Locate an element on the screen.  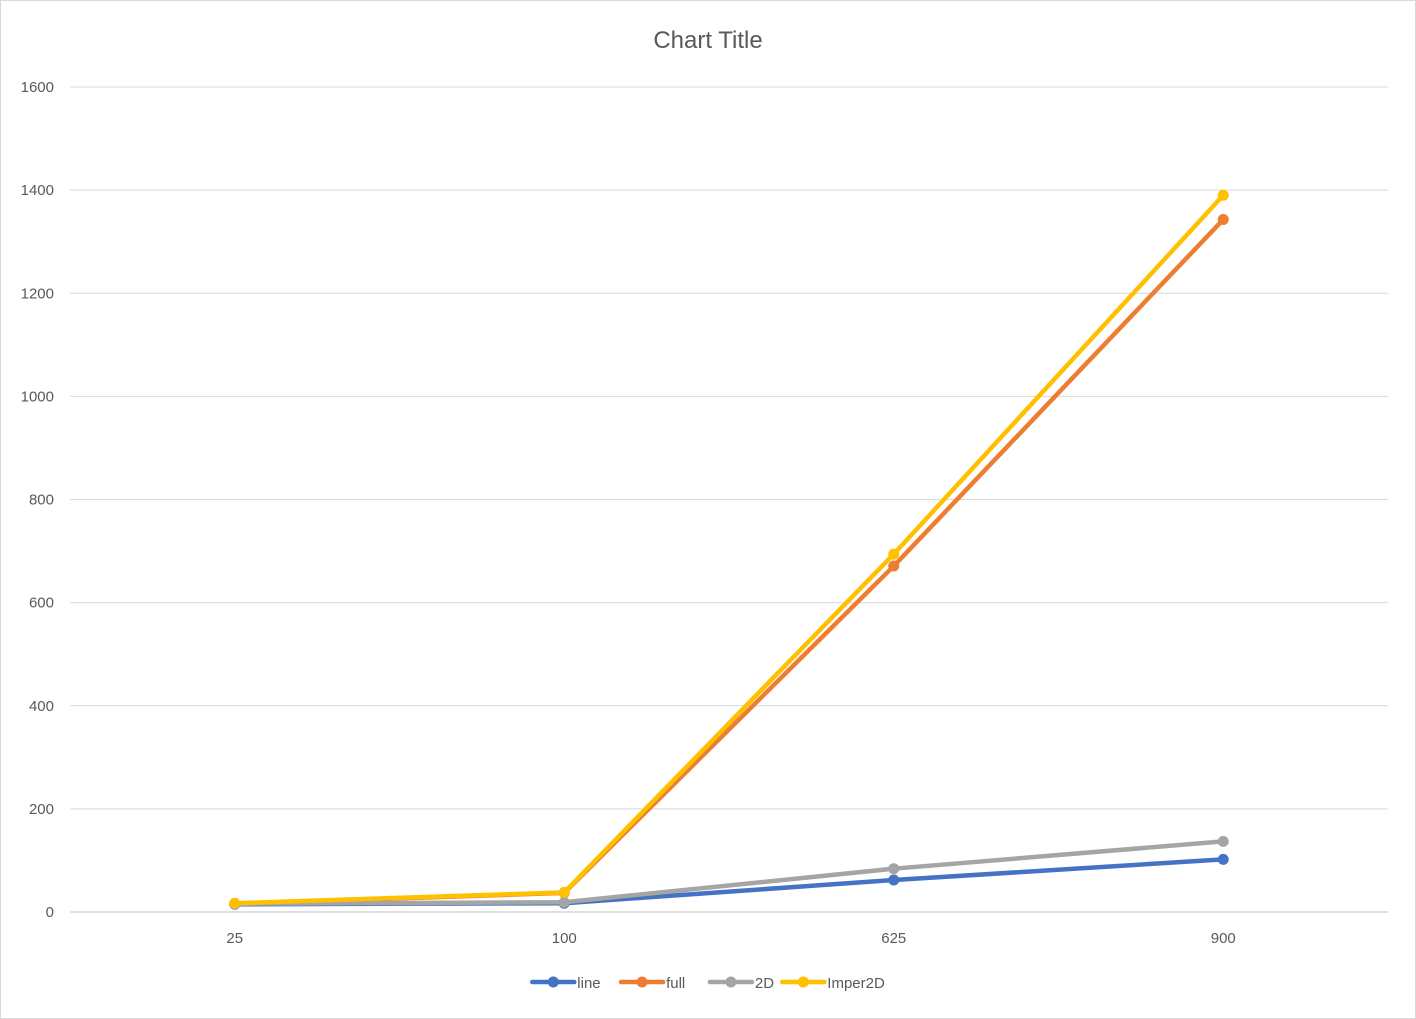
y-tick-label: 200 is located at coordinates (41, 809).